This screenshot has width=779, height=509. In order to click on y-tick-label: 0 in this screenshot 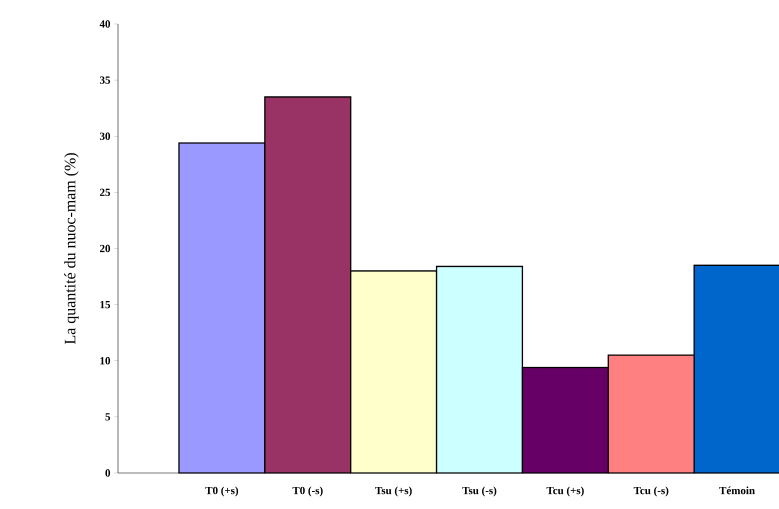, I will do `click(107, 473)`.